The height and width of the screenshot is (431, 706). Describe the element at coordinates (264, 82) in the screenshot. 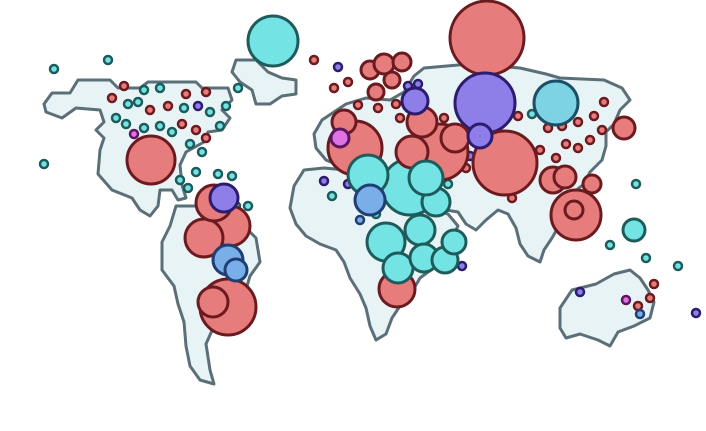

I see `landmass-alaska-east` at that location.